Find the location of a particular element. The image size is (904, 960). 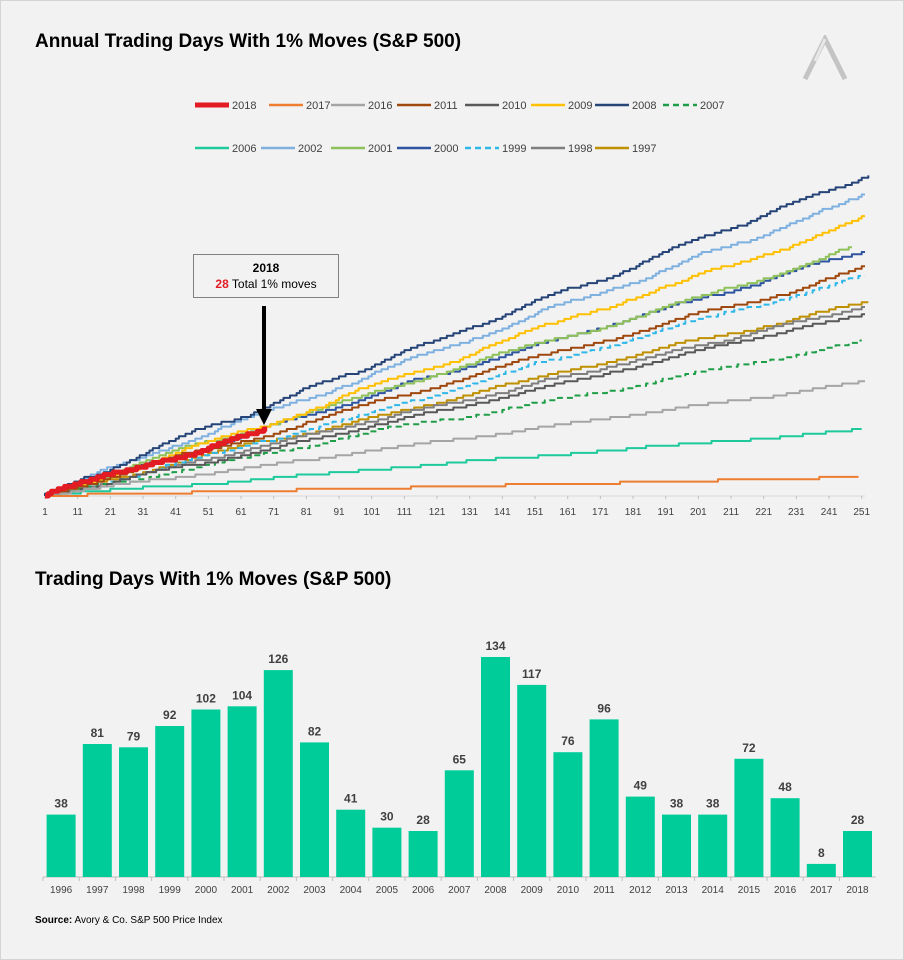

bar-2004 is located at coordinates (351, 843).